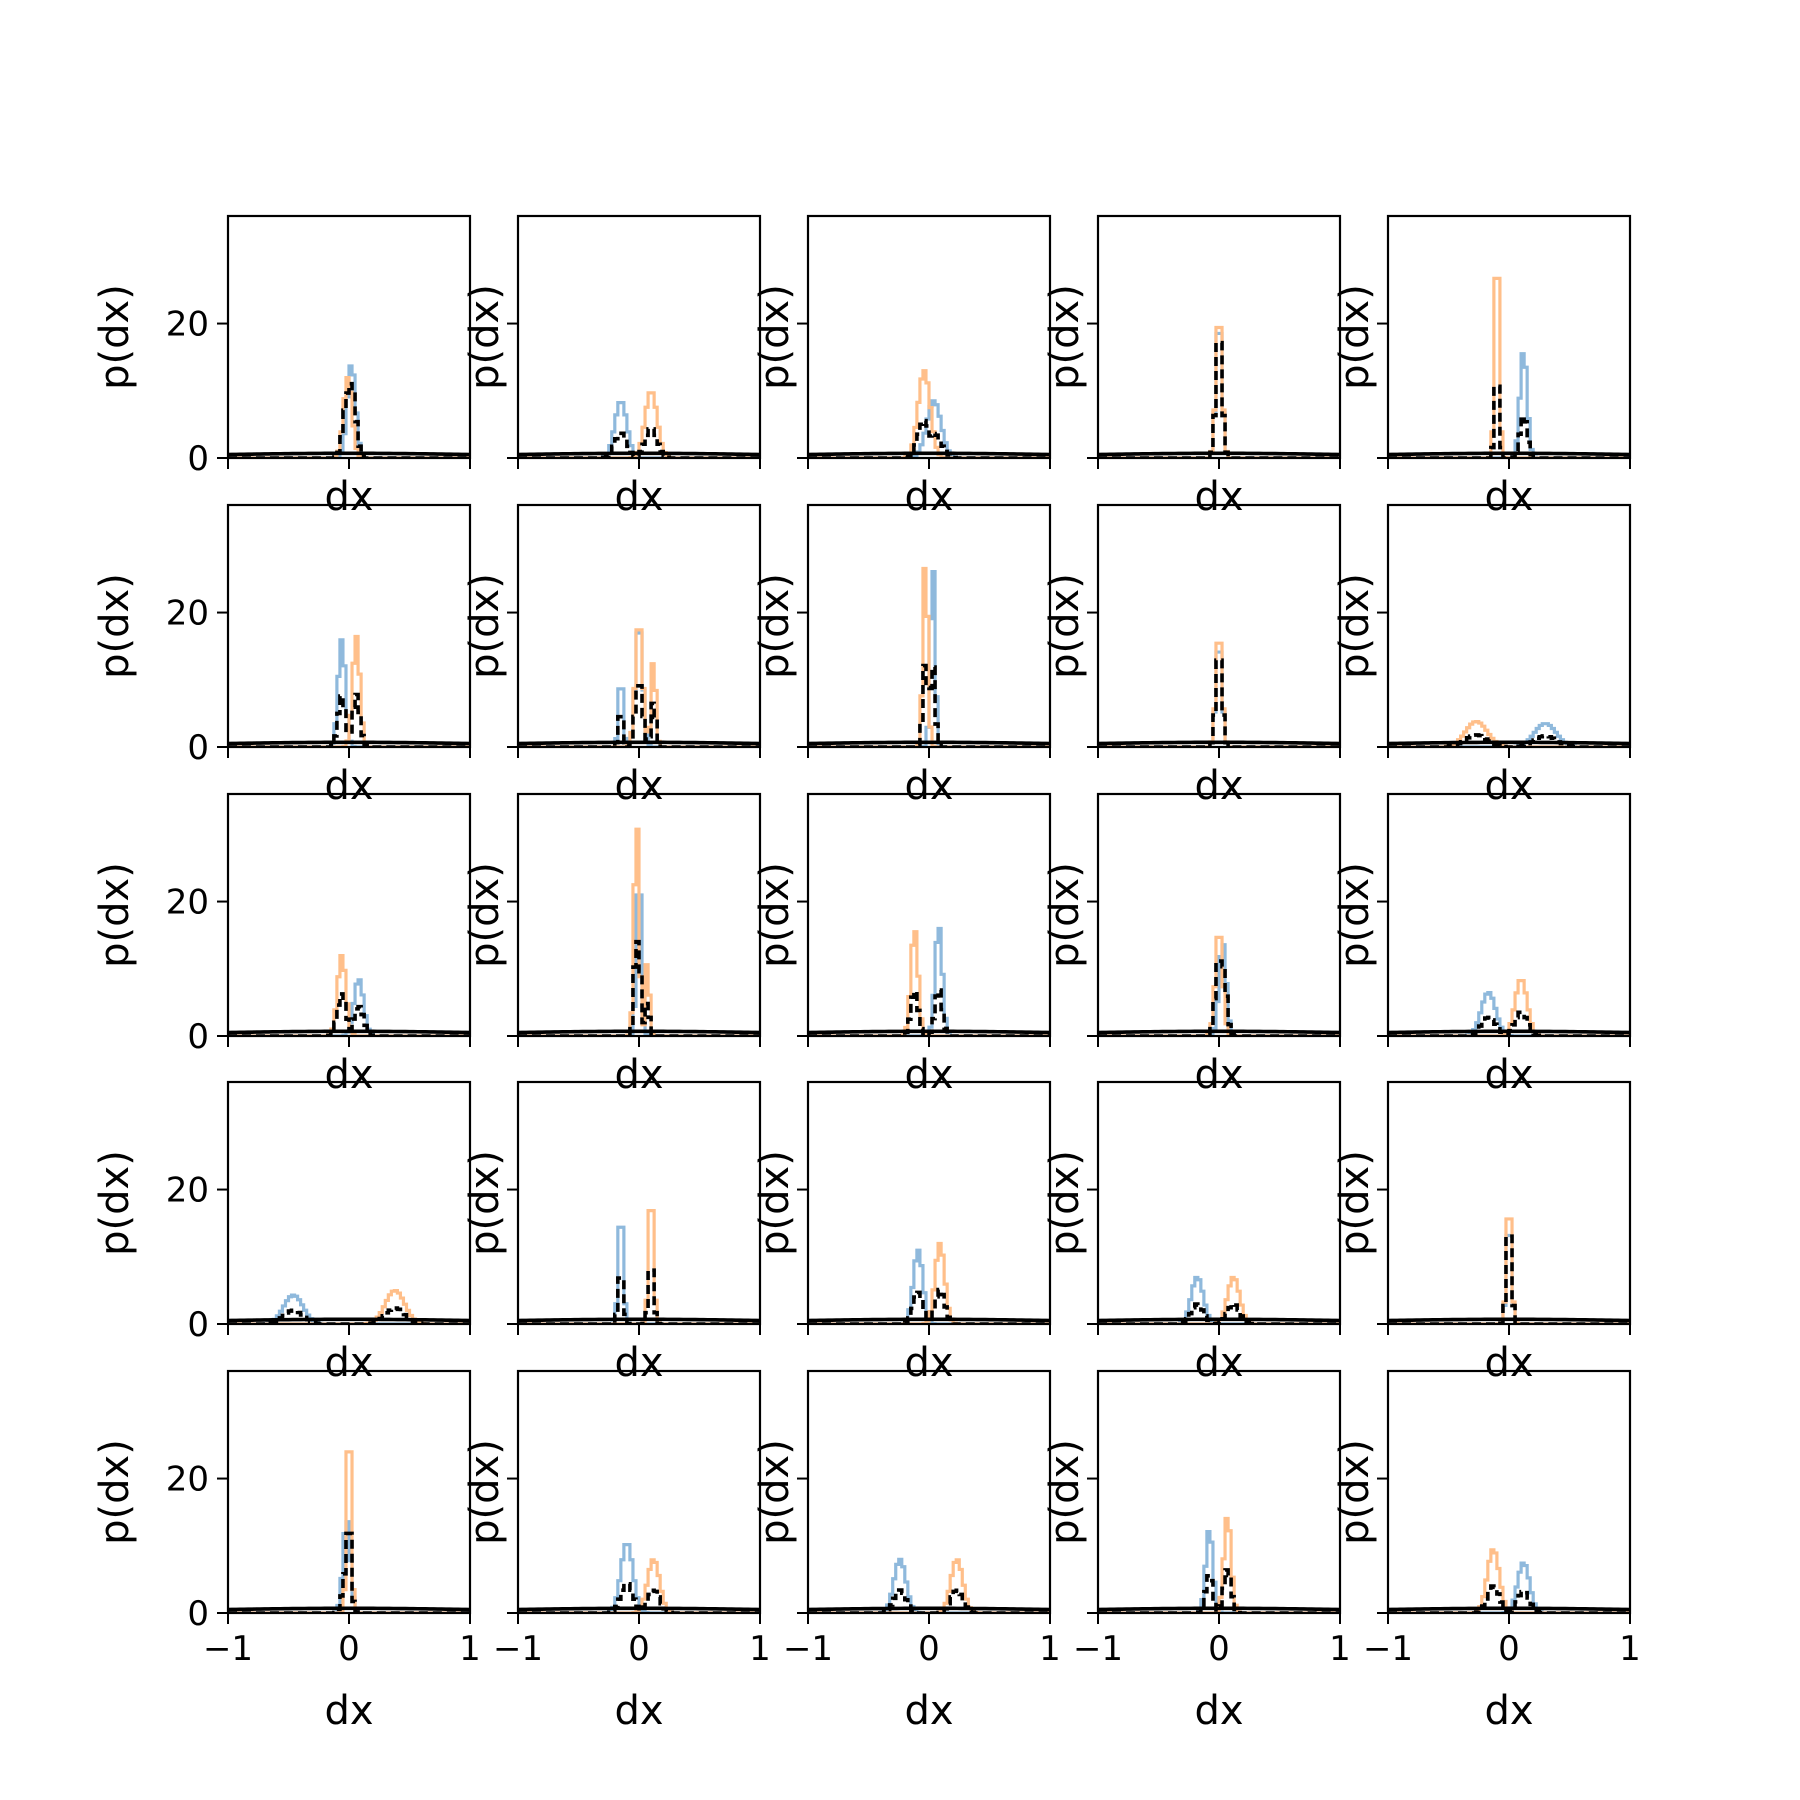  I want to click on subplot-4-5: dx p(dx), so click(1482, 1233).